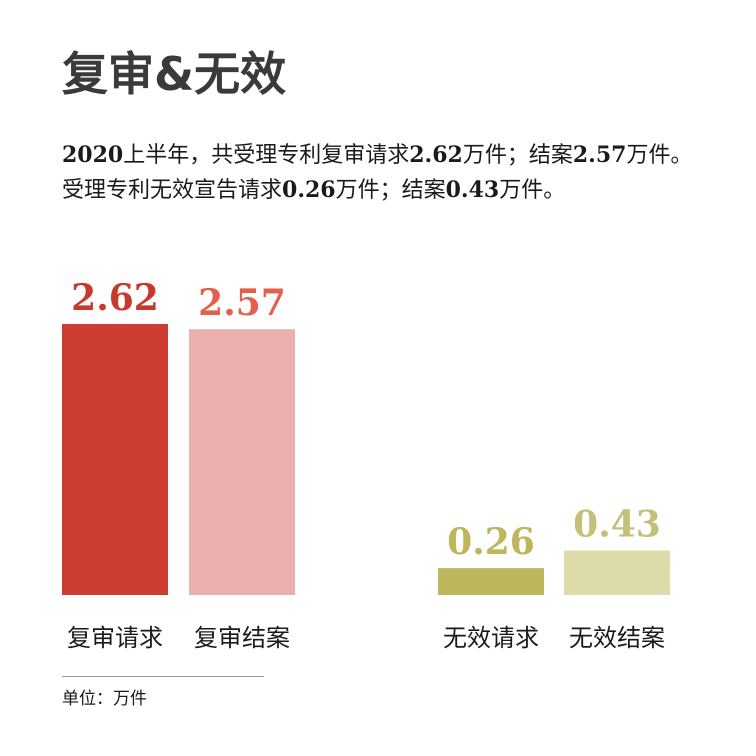 This screenshot has height=756, width=756. What do you see at coordinates (115, 459) in the screenshot?
I see `bar-review-requests` at bounding box center [115, 459].